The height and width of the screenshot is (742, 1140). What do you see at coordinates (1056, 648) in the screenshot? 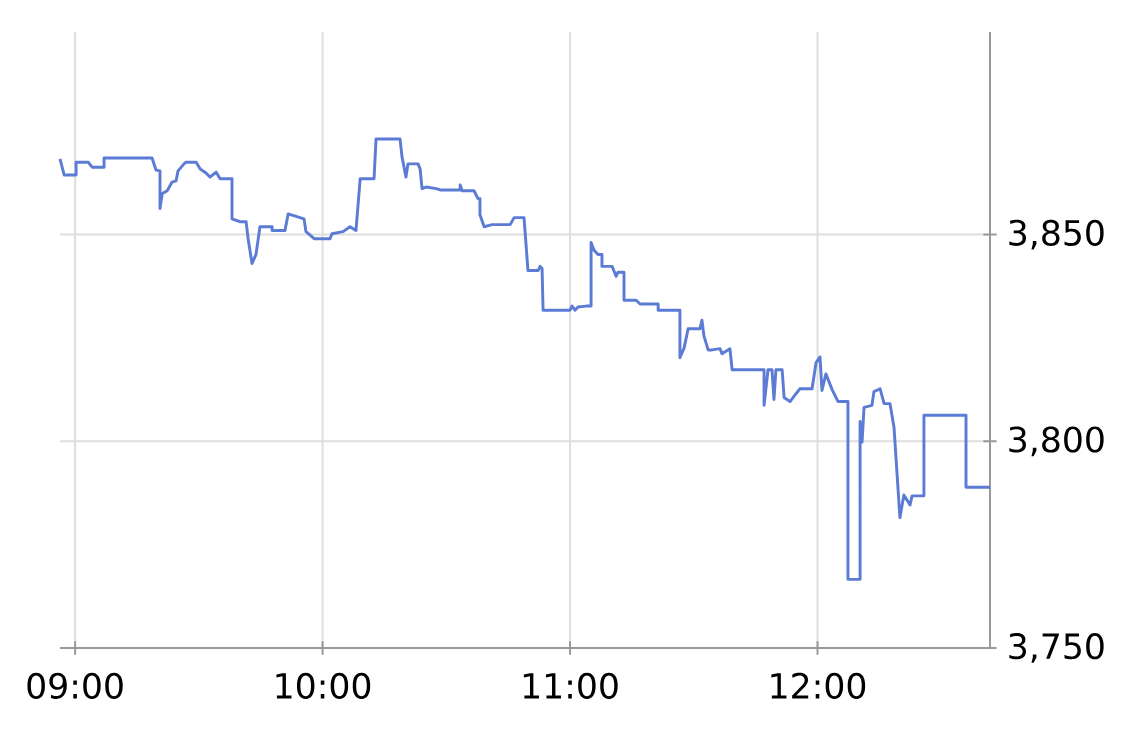
I see `y-tick-label: 3,750` at bounding box center [1056, 648].